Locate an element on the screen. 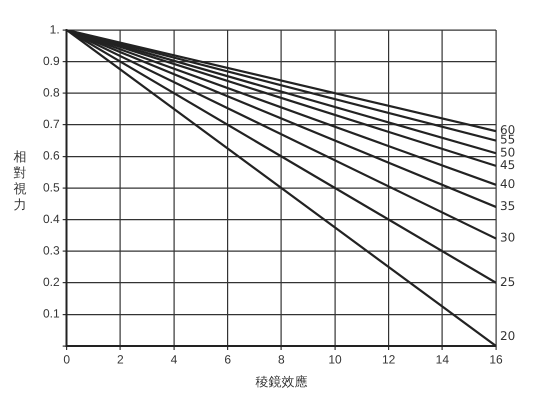  y-tick-label: 0.9 is located at coordinates (51, 61).